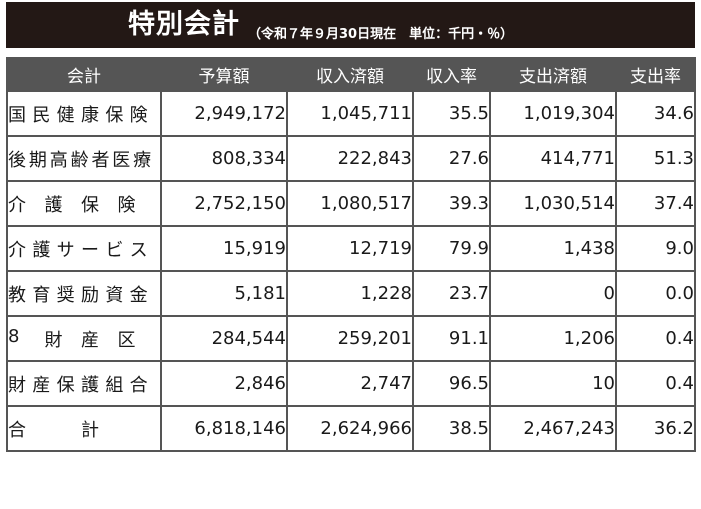 The image size is (701, 509). What do you see at coordinates (655, 428) in the screenshot?
I see `spend-rate-cell: 36.2` at bounding box center [655, 428].